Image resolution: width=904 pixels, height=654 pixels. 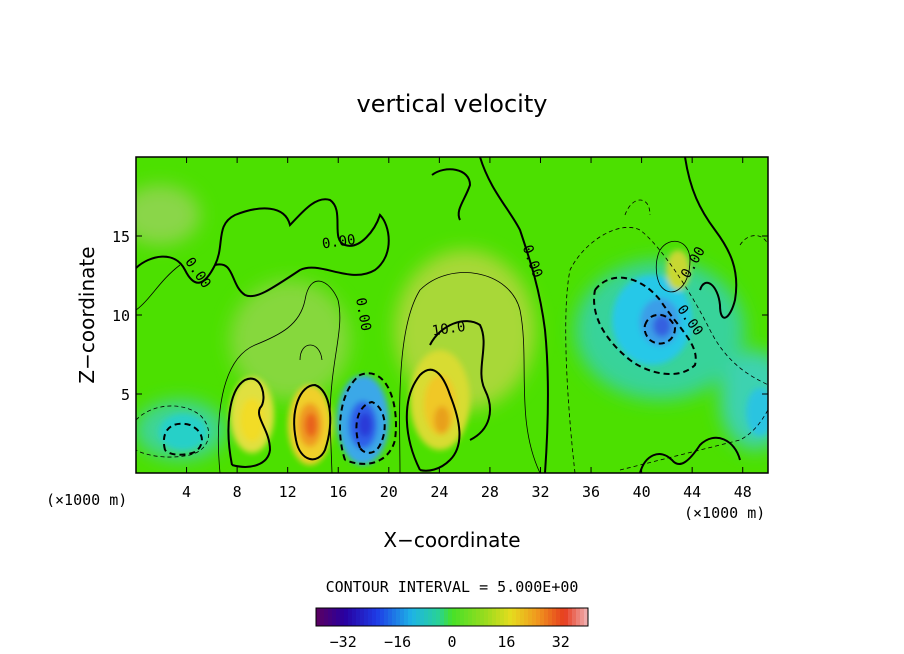 What do you see at coordinates (121, 237) in the screenshot?
I see `y-tick-label: 15` at bounding box center [121, 237].